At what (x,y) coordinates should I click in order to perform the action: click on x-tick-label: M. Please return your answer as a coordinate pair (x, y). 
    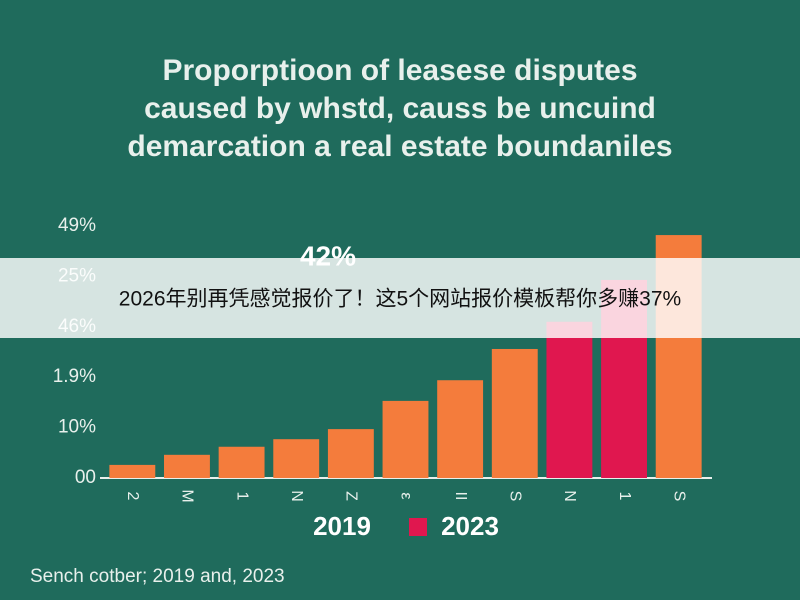
    Looking at the image, I should click on (187, 495).